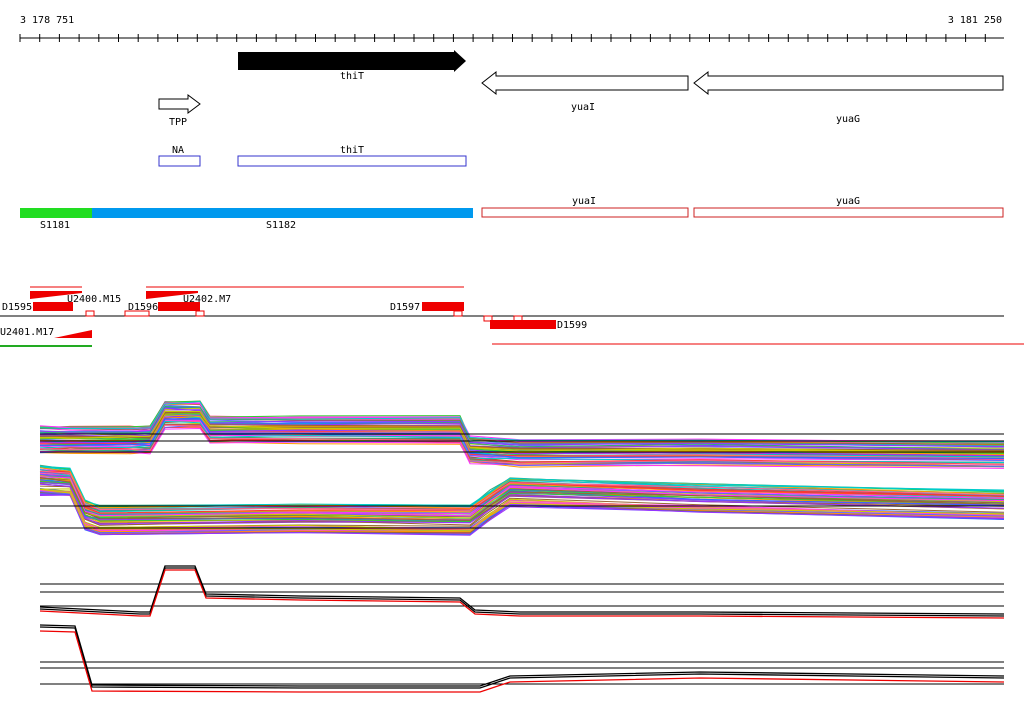 This screenshot has width=1024, height=714. What do you see at coordinates (73, 334) in the screenshot?
I see `u2401-ramp` at bounding box center [73, 334].